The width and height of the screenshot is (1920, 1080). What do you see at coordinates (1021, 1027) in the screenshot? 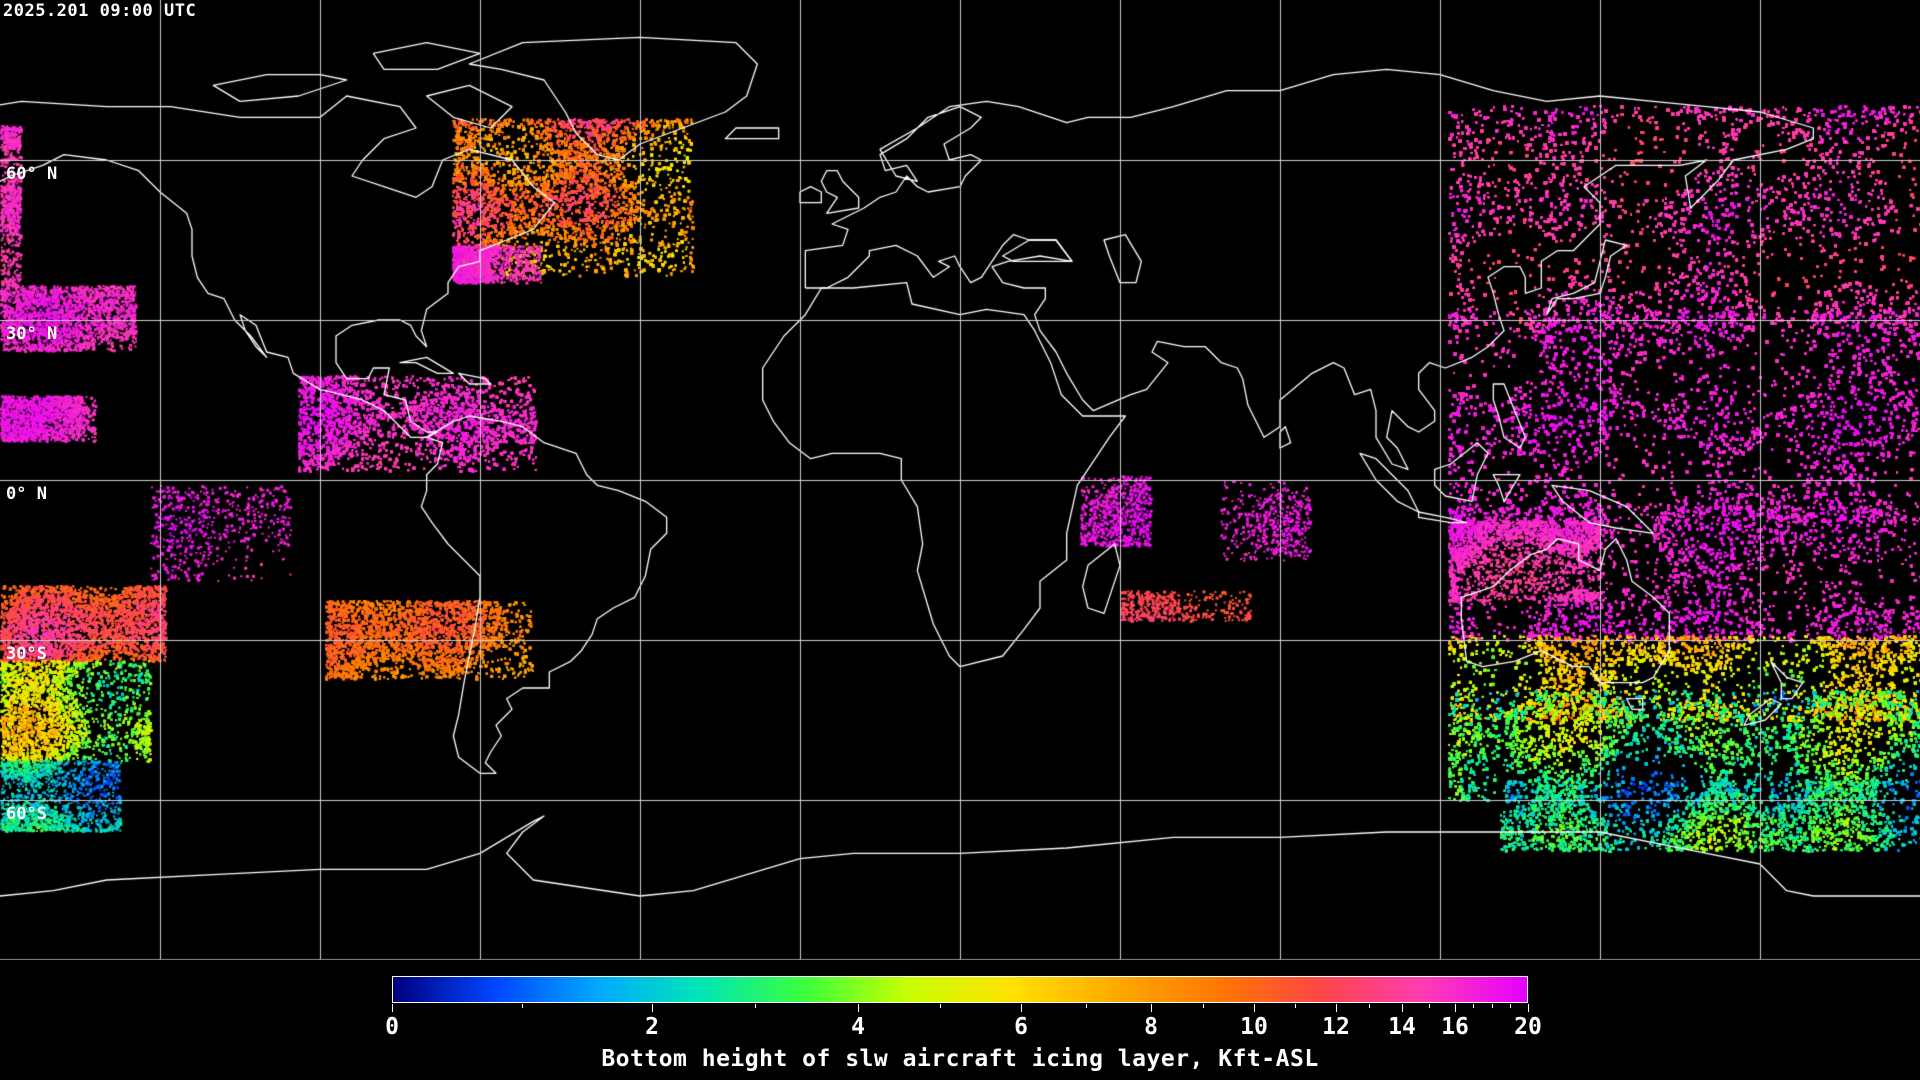
I see `colorbar-tick-label: 6` at bounding box center [1021, 1027].